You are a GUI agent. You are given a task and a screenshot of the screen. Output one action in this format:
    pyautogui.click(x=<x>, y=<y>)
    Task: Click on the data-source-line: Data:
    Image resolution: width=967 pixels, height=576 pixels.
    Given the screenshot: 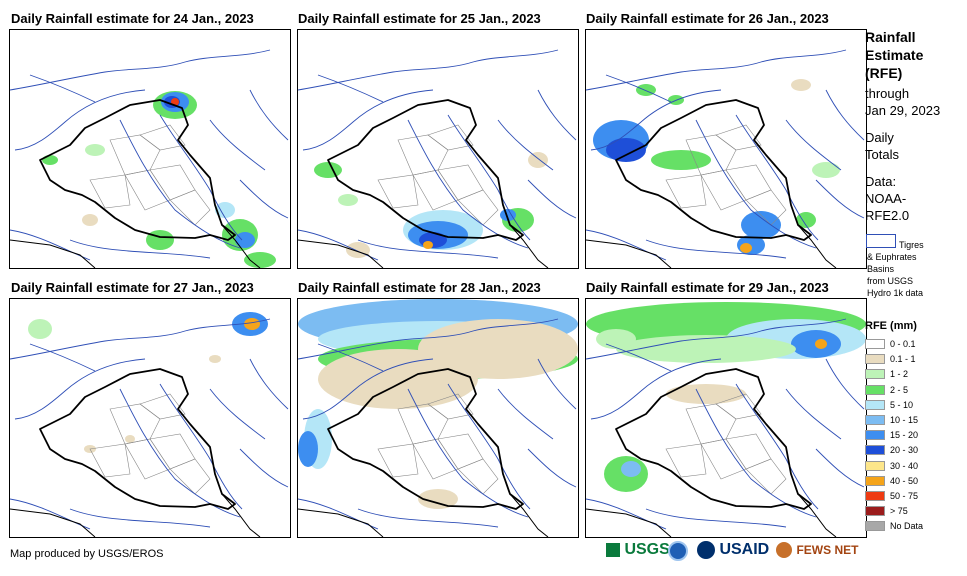 What is the action you would take?
    pyautogui.click(x=881, y=181)
    